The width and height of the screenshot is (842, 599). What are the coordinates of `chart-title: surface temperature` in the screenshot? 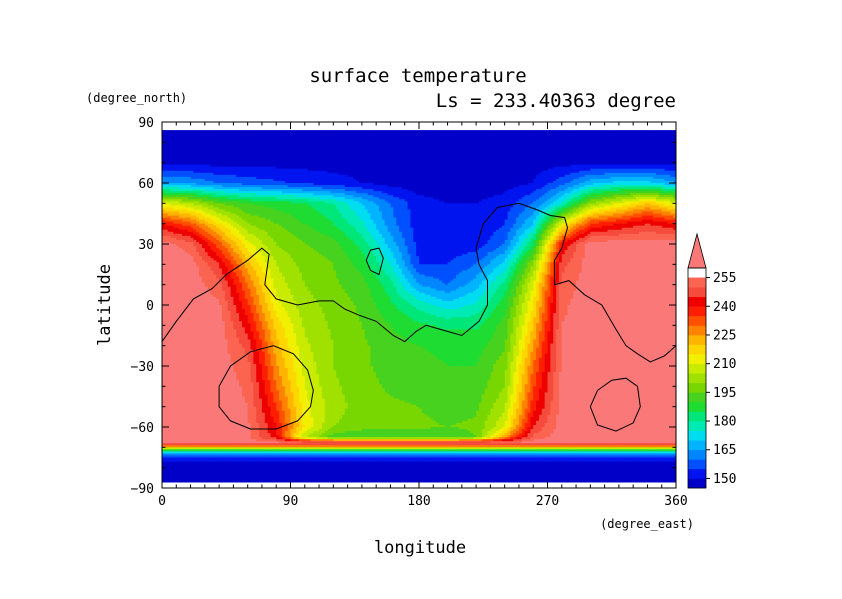 It's located at (417, 76).